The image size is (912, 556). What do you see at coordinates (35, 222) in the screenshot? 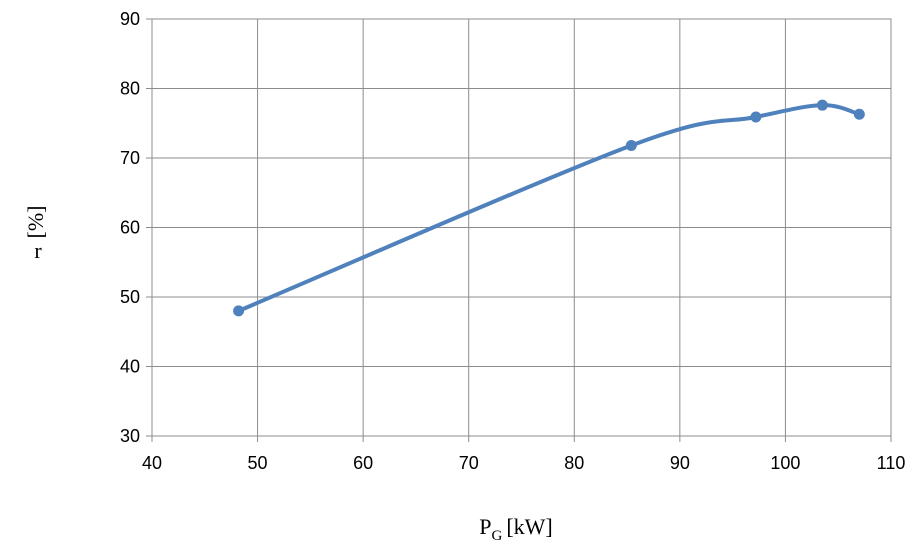
I see `y-axis-unit: [%]` at bounding box center [35, 222].